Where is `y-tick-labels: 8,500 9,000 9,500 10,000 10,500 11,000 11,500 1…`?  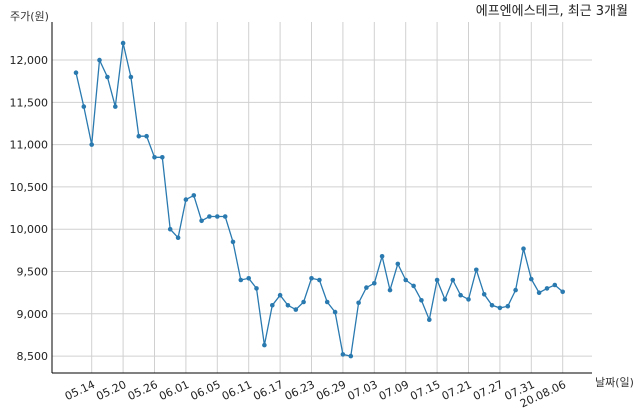
y-tick-labels: 8,500 9,000 9,500 10,000 10,500 11,000 11,500 1… is located at coordinates (29, 208).